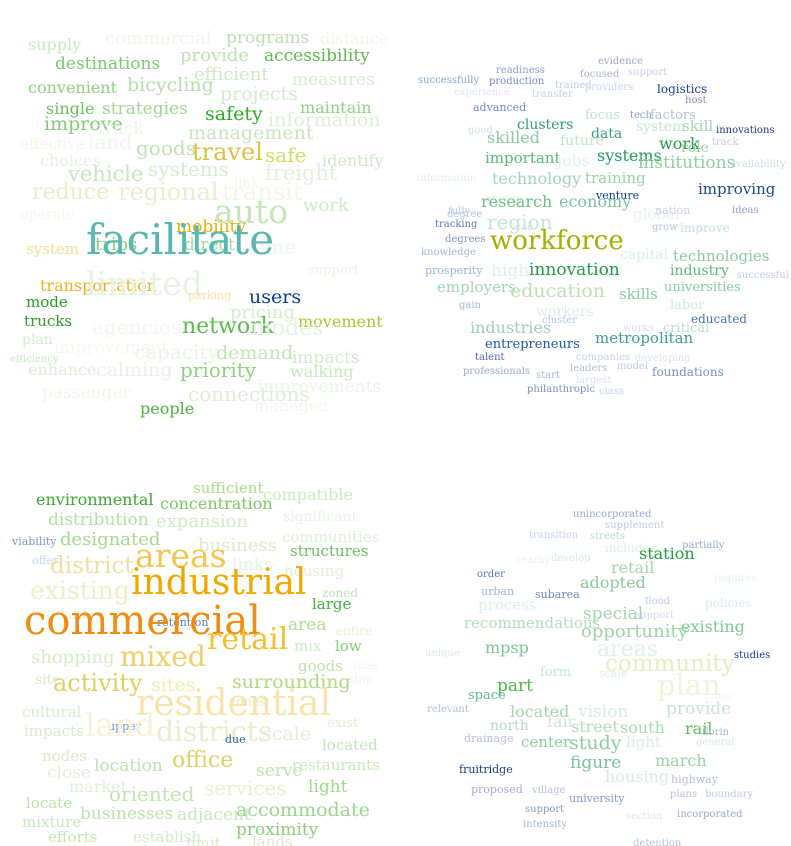  Describe the element at coordinates (629, 155) in the screenshot. I see `cloud-word: systems` at that location.